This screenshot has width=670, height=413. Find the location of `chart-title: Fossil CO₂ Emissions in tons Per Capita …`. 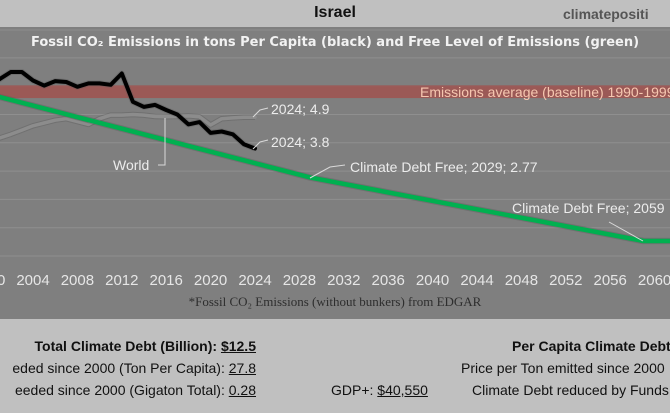

chart-title: Fossil CO₂ Emissions in tons Per Capita … is located at coordinates (335, 42).